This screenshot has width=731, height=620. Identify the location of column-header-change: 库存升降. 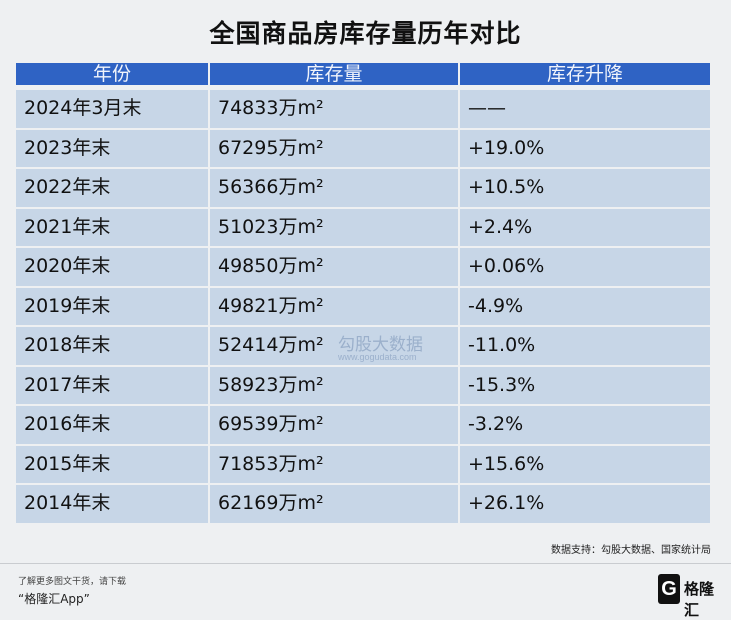
(585, 74).